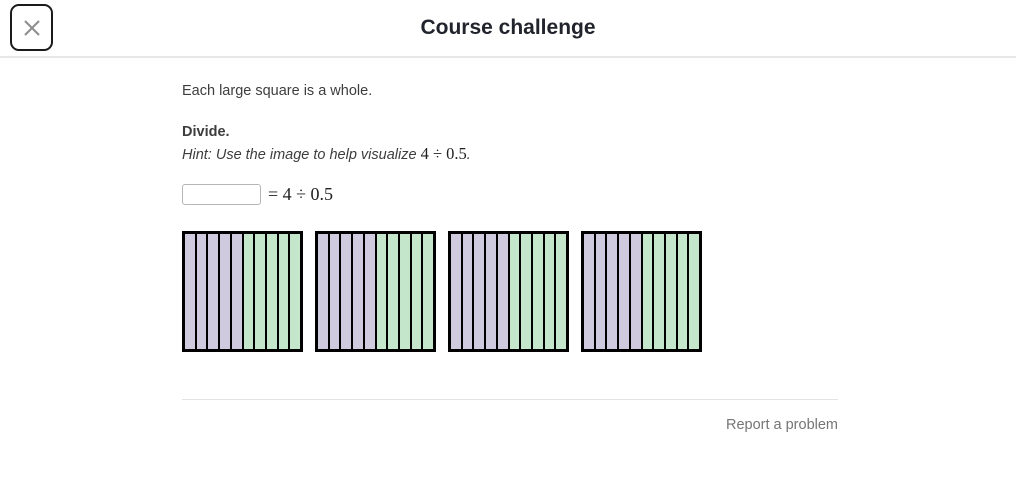  What do you see at coordinates (206, 132) in the screenshot?
I see `prompt-text: Divide.` at bounding box center [206, 132].